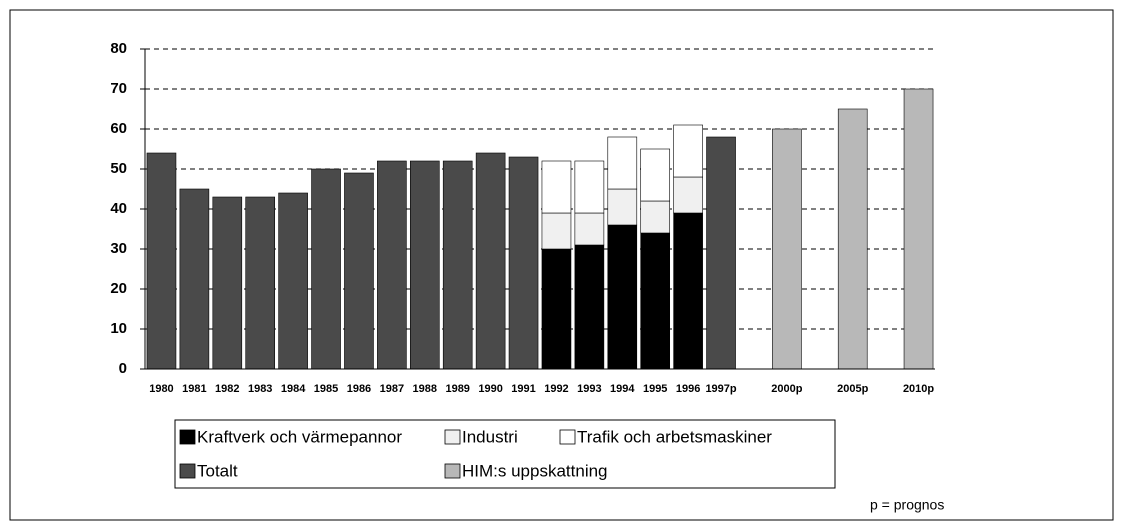 The height and width of the screenshot is (528, 1123). Describe the element at coordinates (118, 168) in the screenshot. I see `y-tick-label: 50` at that location.